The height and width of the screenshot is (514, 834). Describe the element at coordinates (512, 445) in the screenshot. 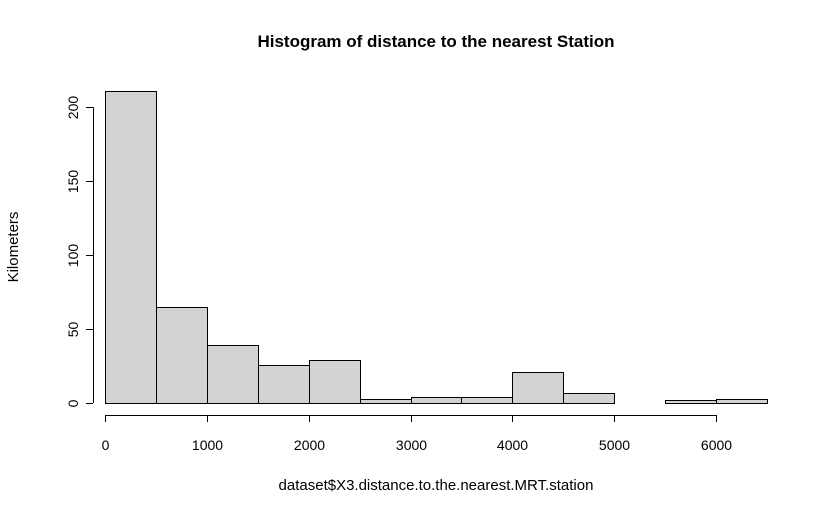

I see `x-tick-label: 4000` at that location.